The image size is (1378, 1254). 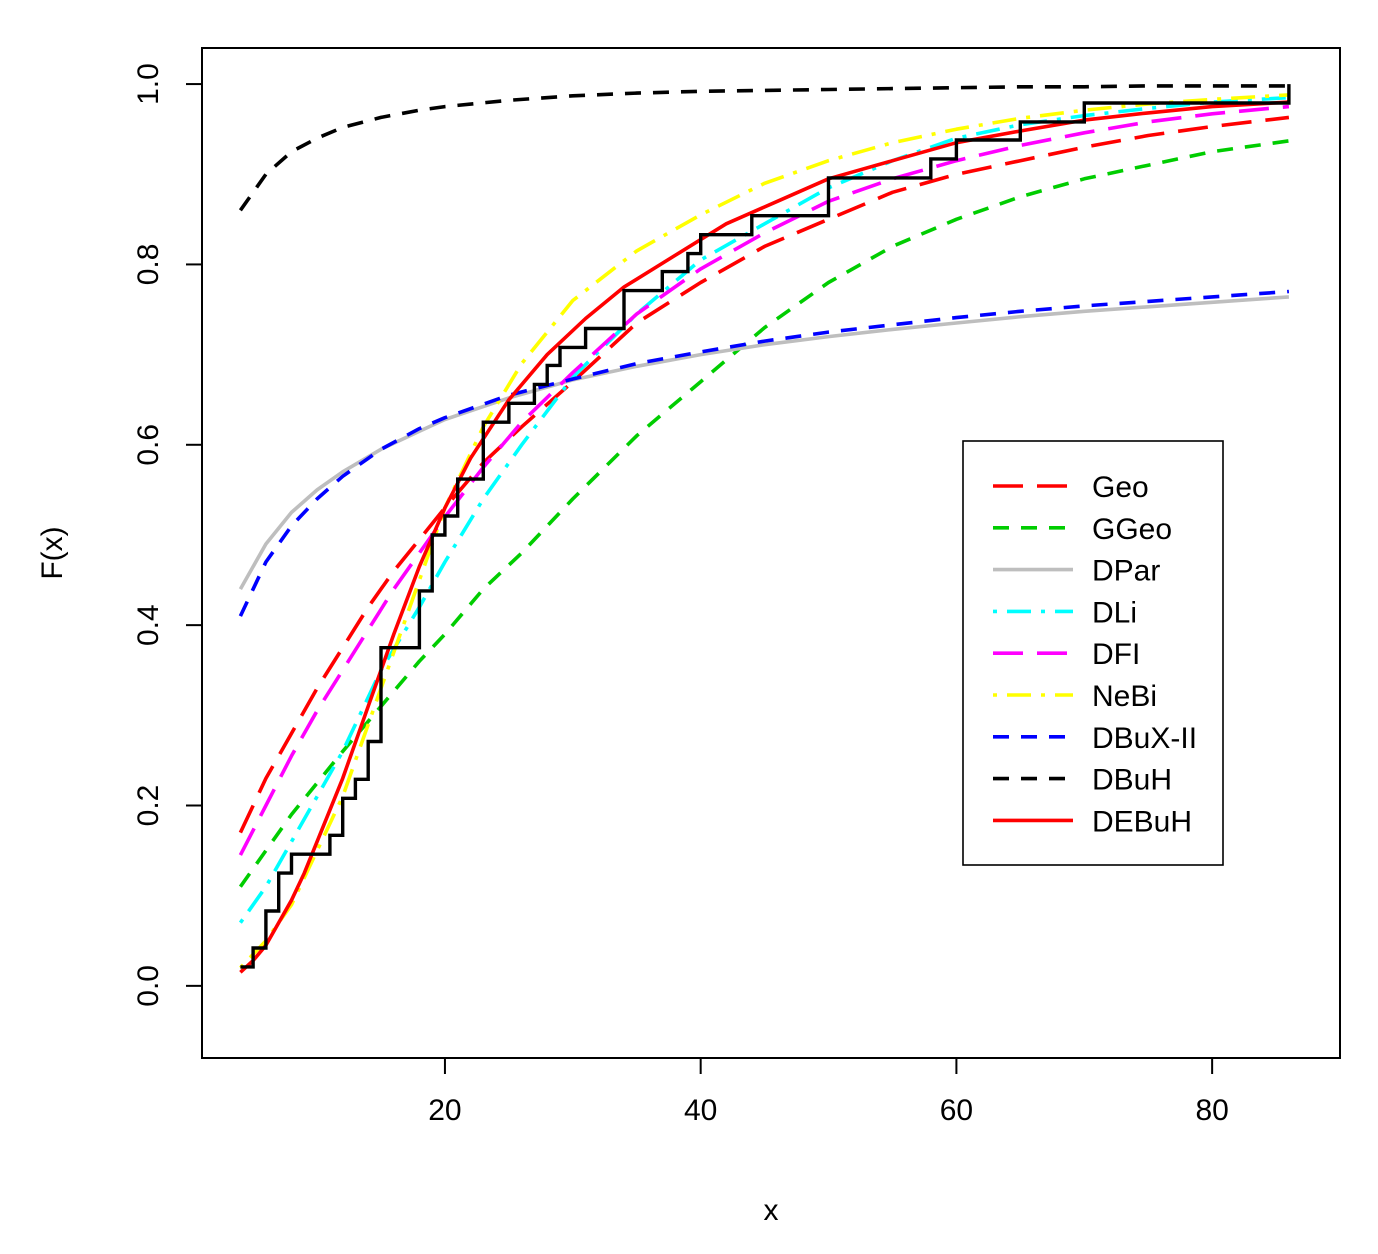 I want to click on legend-label-geo: Geo, so click(x=1120, y=487).